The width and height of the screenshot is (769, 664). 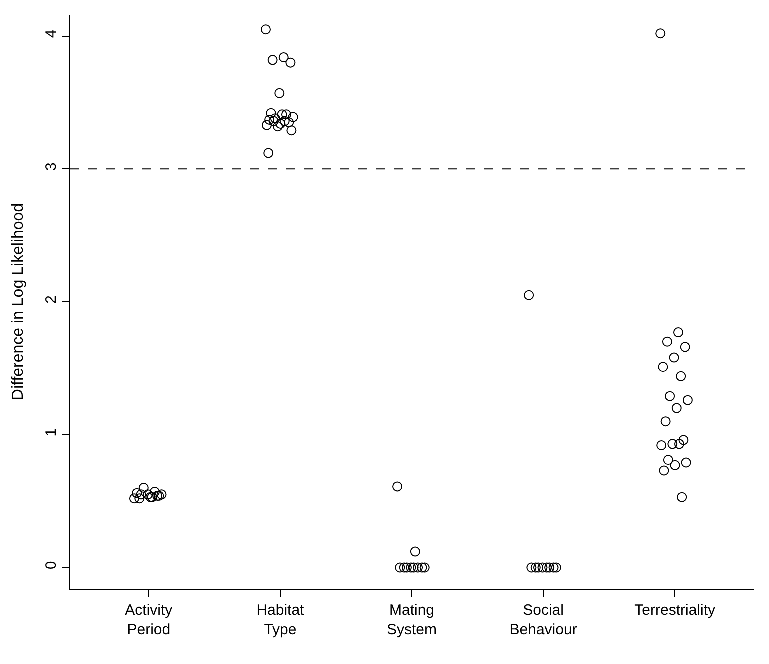 What do you see at coordinates (544, 620) in the screenshot?
I see `x-tick-label: Social Behaviour` at bounding box center [544, 620].